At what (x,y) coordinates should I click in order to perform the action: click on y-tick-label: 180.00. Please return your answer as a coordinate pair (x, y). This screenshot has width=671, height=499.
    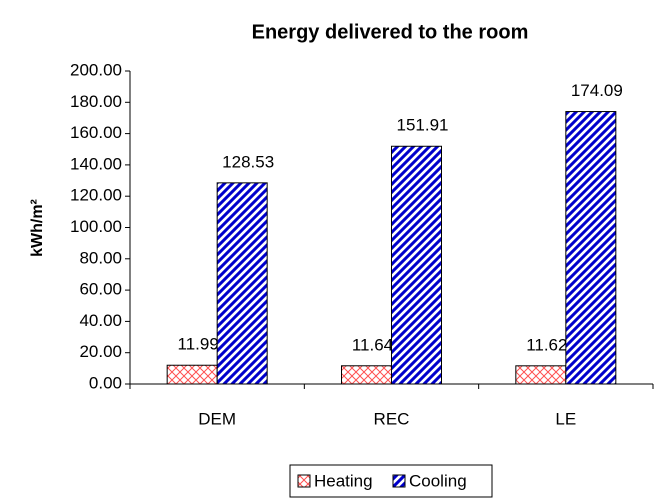
    Looking at the image, I should click on (96, 101).